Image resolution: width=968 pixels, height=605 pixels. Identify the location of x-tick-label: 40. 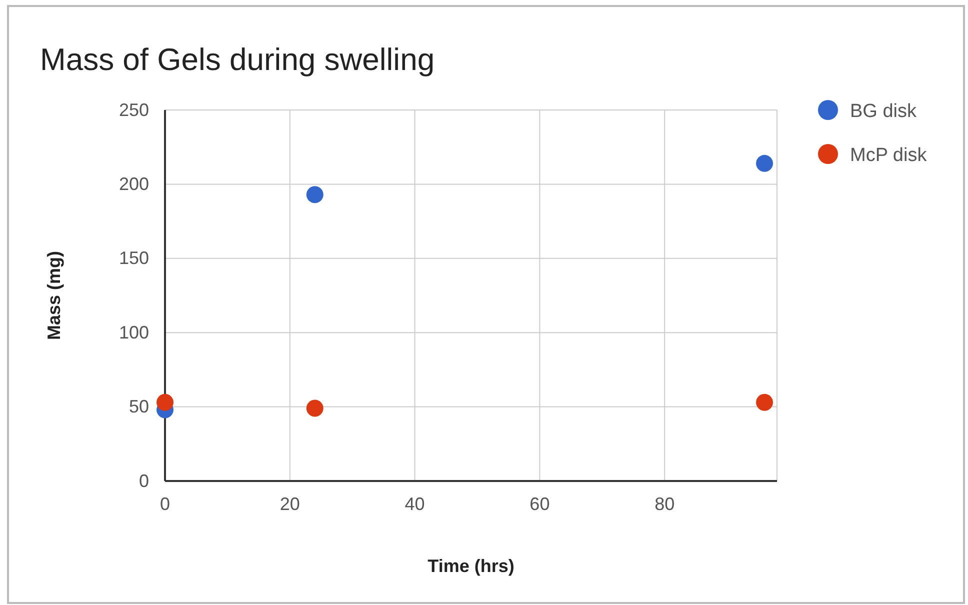
(414, 504).